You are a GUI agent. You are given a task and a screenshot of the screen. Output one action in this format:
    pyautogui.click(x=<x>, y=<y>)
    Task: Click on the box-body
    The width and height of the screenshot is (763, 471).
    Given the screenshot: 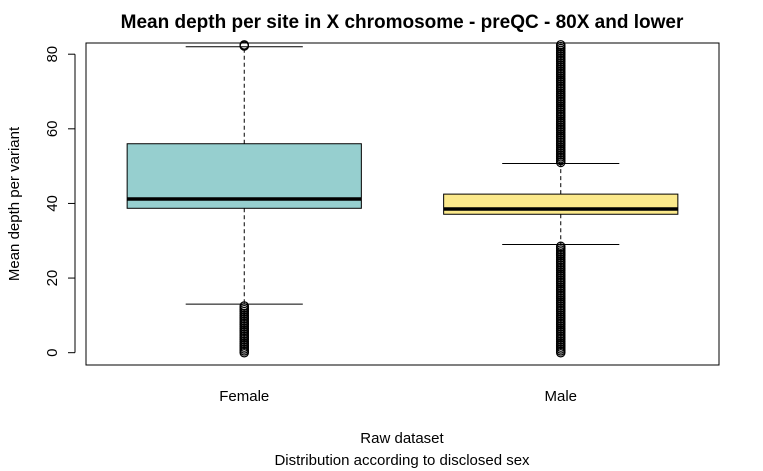 What is the action you would take?
    pyautogui.click(x=561, y=204)
    